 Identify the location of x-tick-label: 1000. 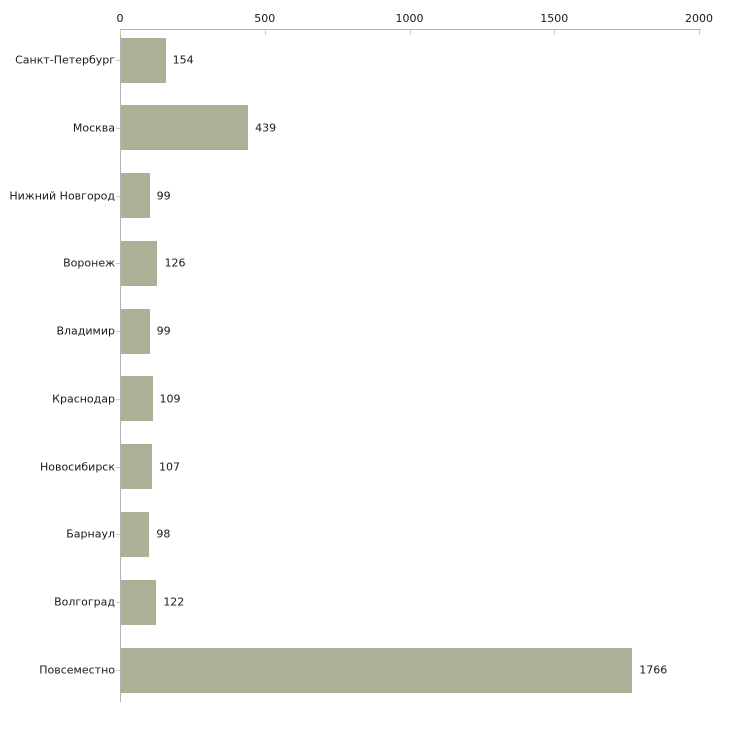
(409, 18).